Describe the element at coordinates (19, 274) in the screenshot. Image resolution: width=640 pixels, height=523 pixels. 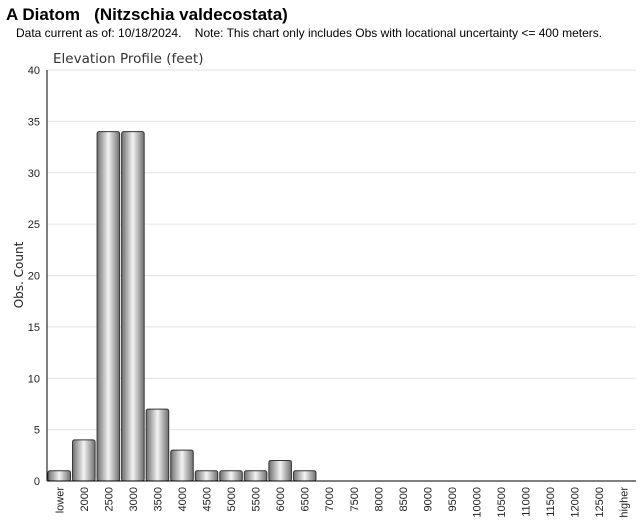
I see `y-axis-label: Obs. Count` at that location.